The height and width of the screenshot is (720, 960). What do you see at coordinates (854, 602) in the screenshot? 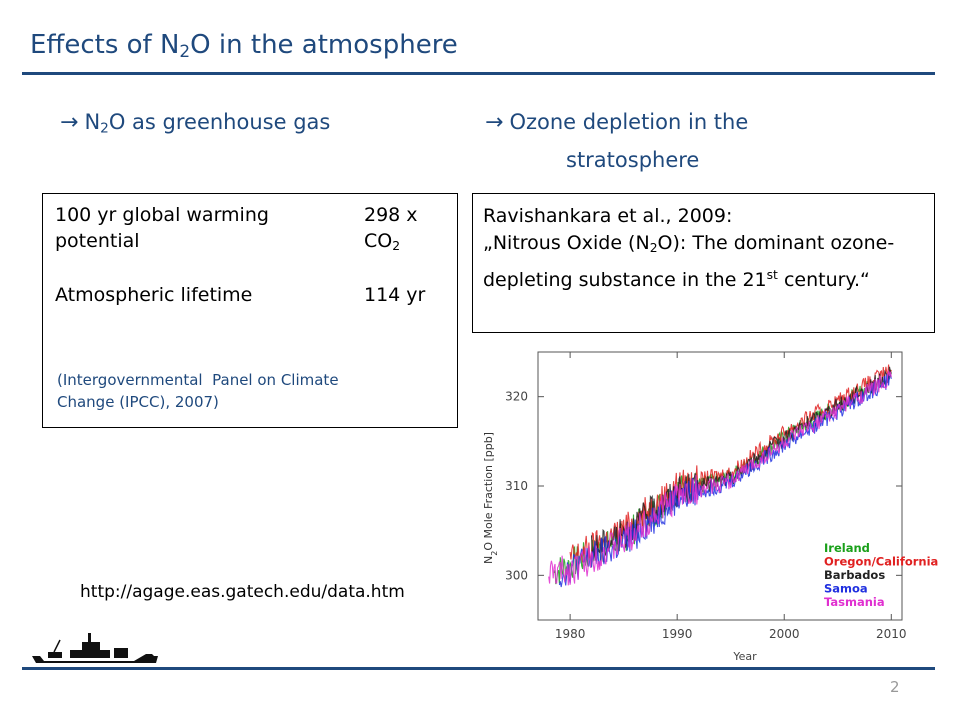
I see `legend-entry: Tasmania` at bounding box center [854, 602].